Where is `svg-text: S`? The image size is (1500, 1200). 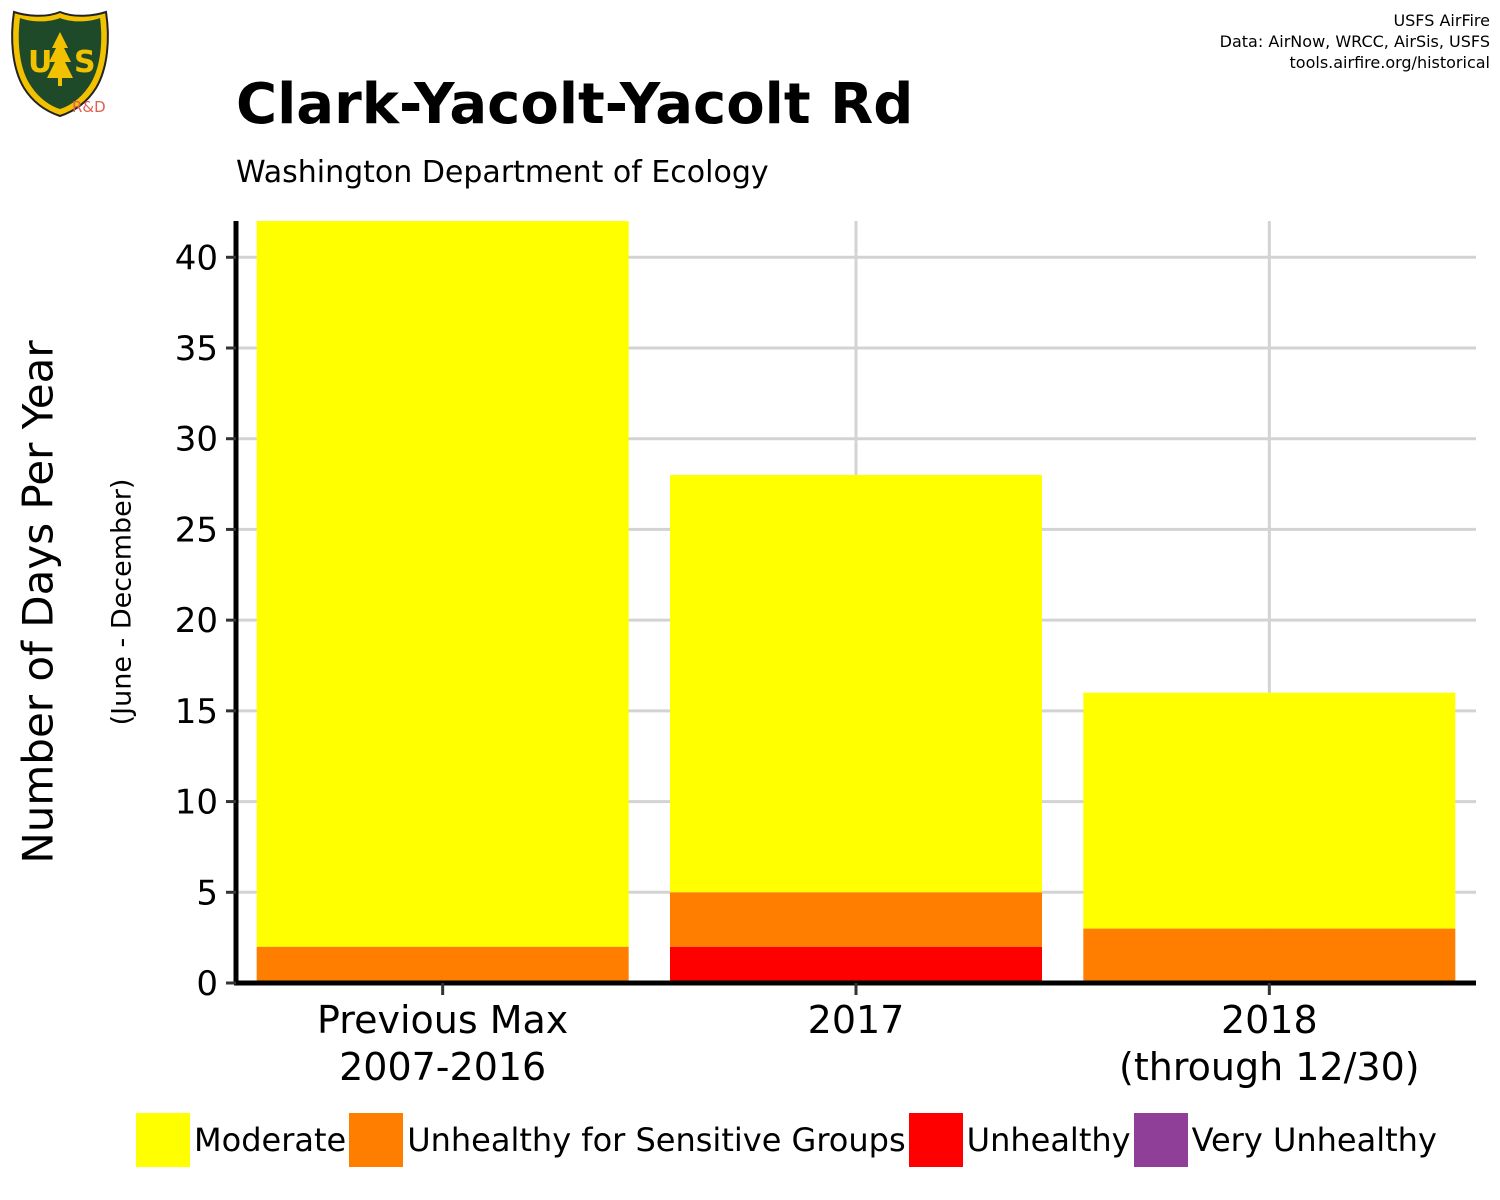 svg-text: S is located at coordinates (85, 62).